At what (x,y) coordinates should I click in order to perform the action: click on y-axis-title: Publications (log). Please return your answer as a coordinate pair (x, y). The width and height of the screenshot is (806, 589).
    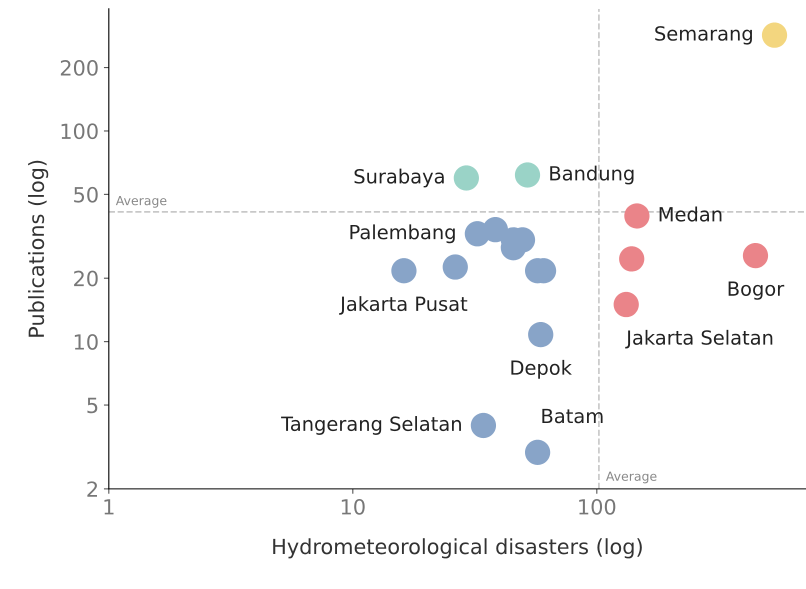
    Looking at the image, I should click on (38, 248).